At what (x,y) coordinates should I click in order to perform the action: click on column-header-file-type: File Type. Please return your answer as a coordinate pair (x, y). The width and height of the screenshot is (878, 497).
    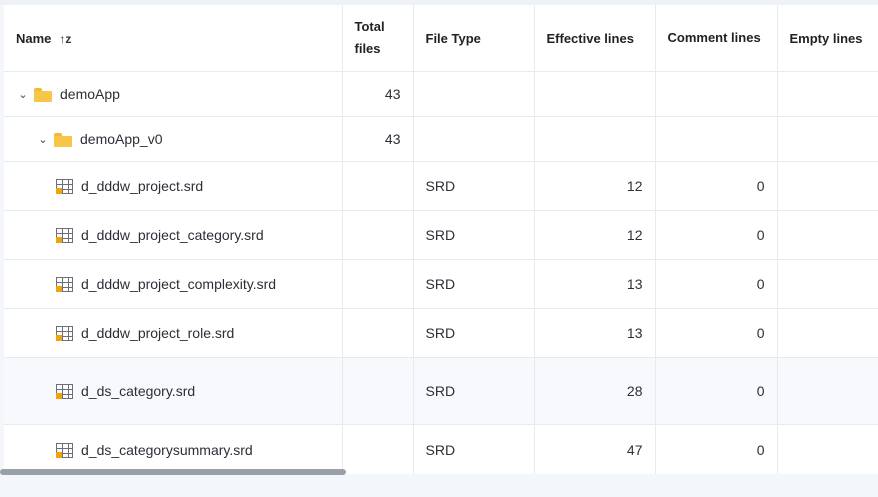
    Looking at the image, I should click on (474, 38).